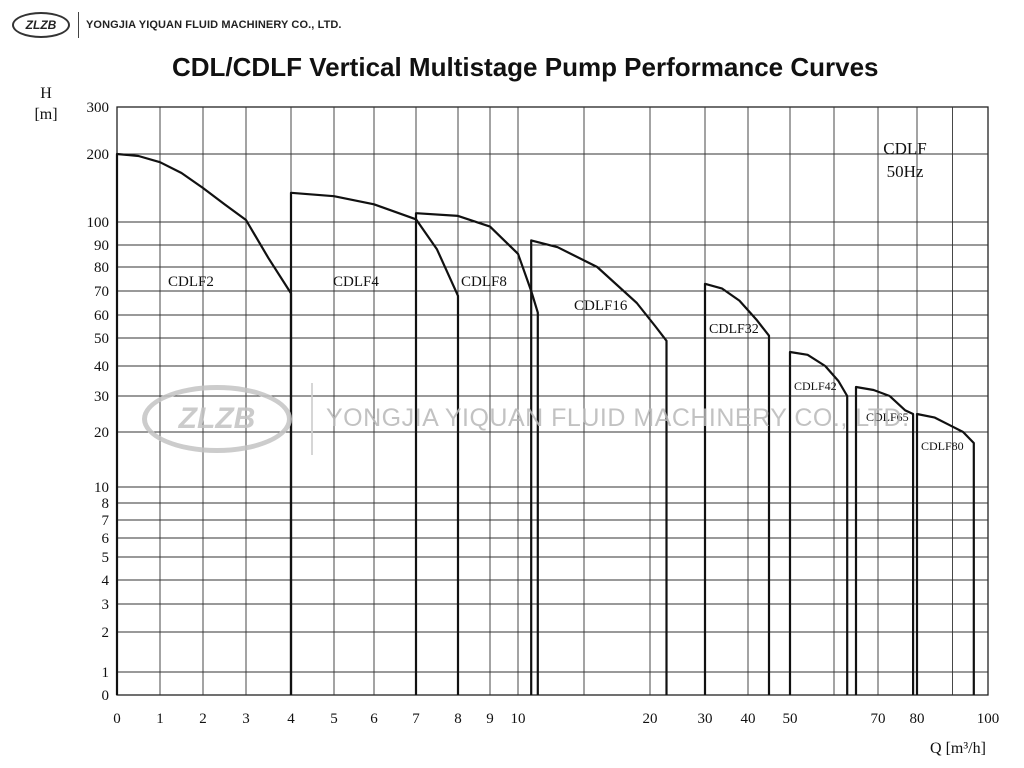 The image size is (1024, 768). What do you see at coordinates (958, 748) in the screenshot?
I see `x-axis-title: Q [m³/h]` at bounding box center [958, 748].